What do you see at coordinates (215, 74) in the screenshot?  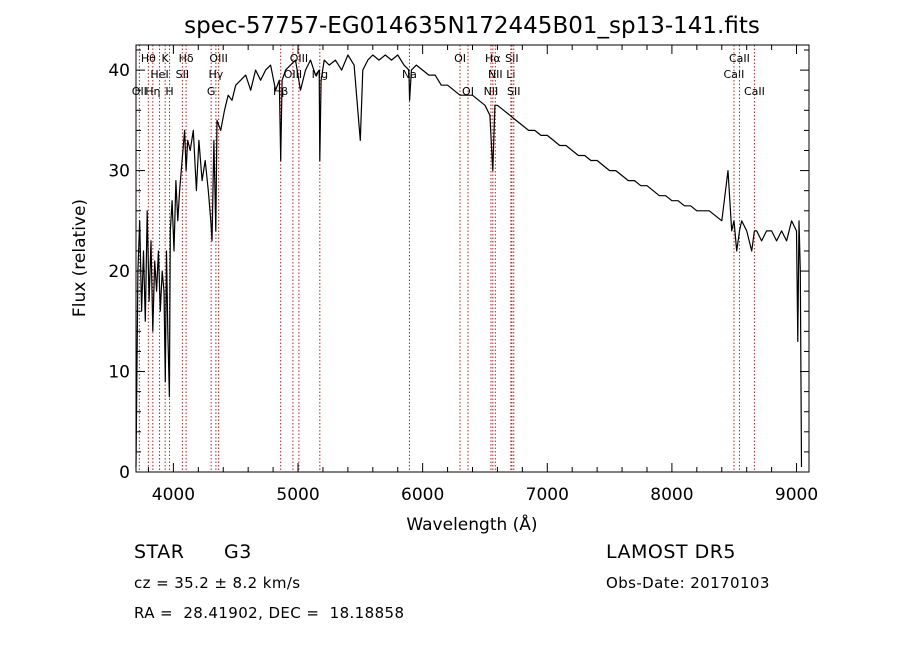 I see `spectral-line-label: Hγ` at bounding box center [215, 74].